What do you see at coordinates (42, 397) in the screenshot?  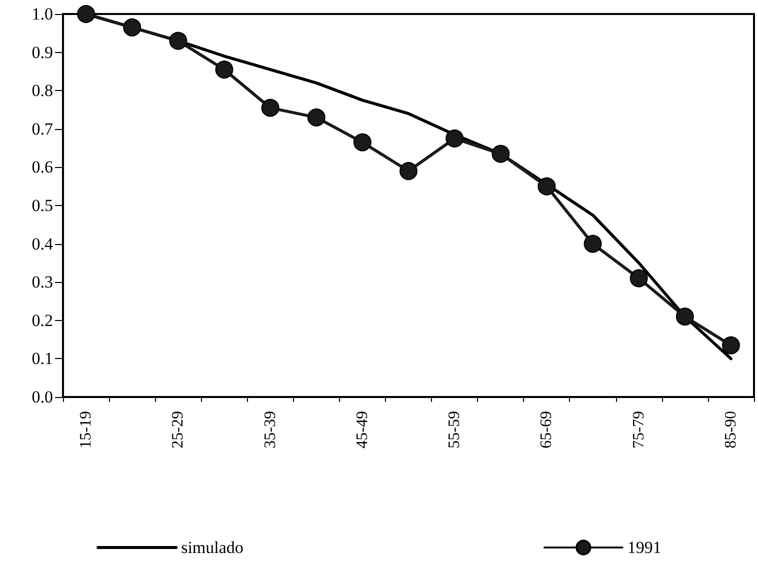 I see `y-tick-label: 0.0` at bounding box center [42, 397].